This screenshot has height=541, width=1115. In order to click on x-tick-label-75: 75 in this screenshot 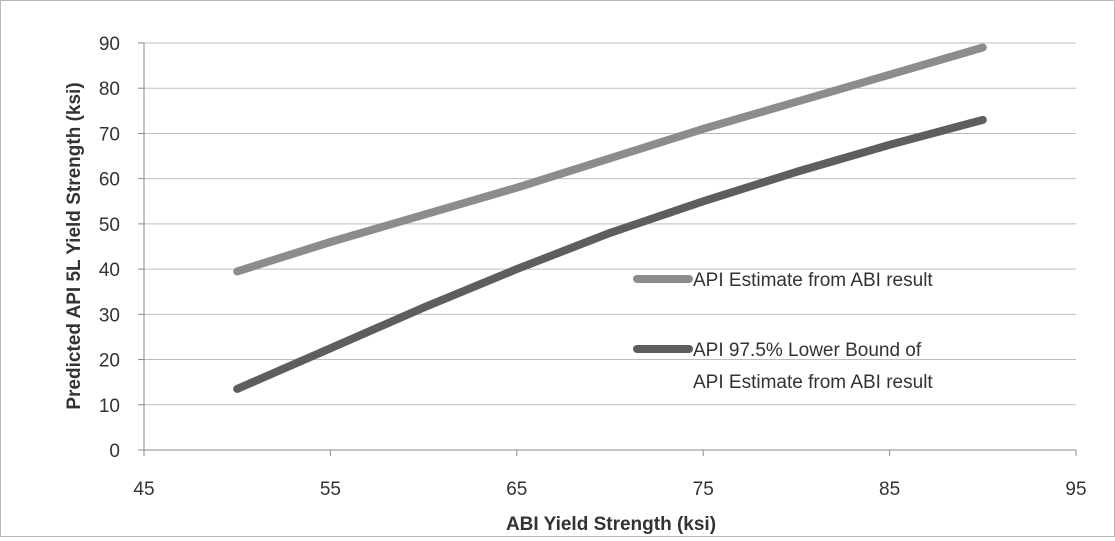, I will do `click(703, 489)`.